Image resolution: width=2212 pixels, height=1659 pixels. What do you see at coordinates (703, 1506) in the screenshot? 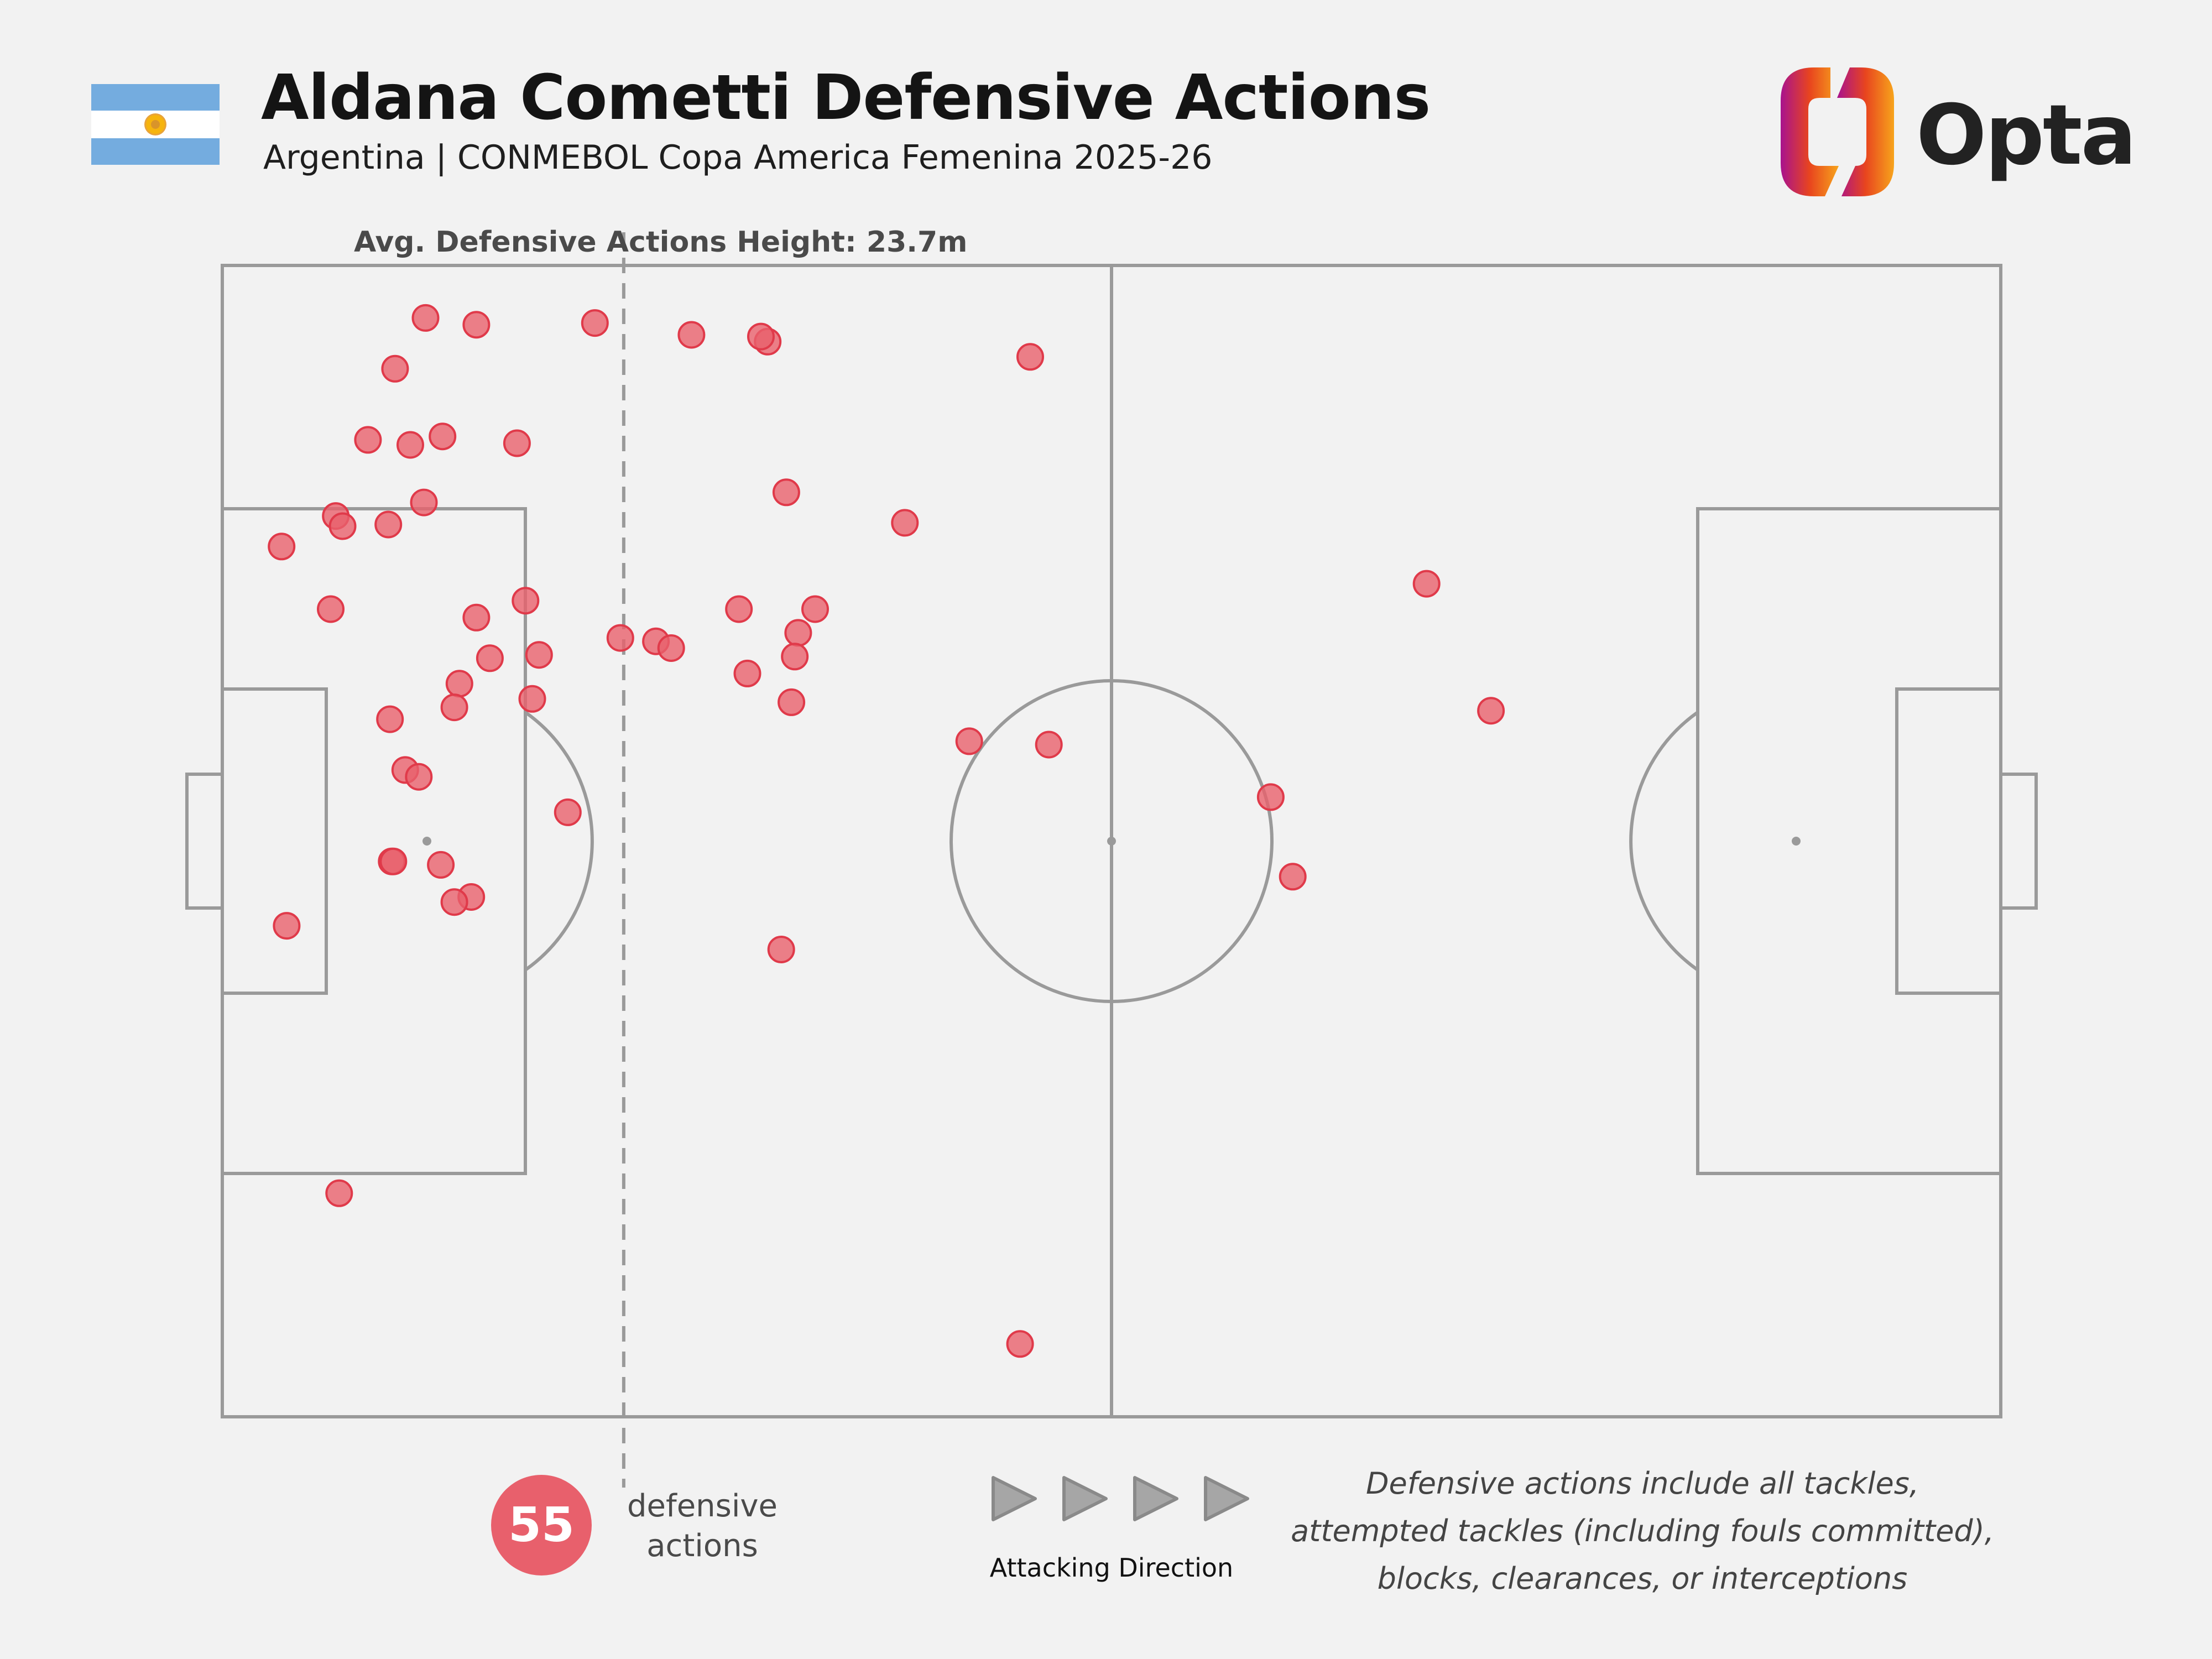
I see `count-label-line-1: defensive` at bounding box center [703, 1506].